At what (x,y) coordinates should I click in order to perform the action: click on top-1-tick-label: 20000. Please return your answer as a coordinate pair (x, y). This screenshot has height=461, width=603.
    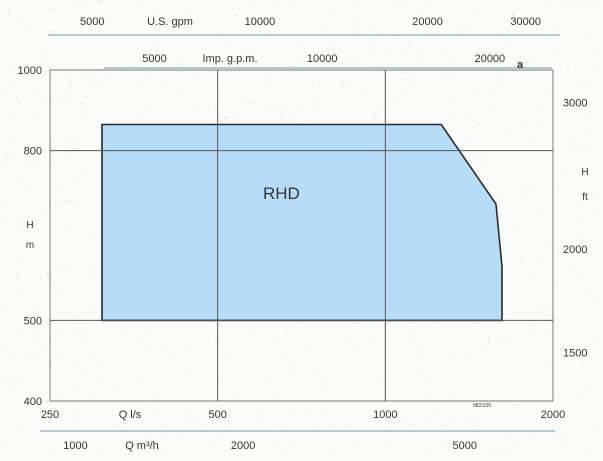
    Looking at the image, I should click on (427, 22).